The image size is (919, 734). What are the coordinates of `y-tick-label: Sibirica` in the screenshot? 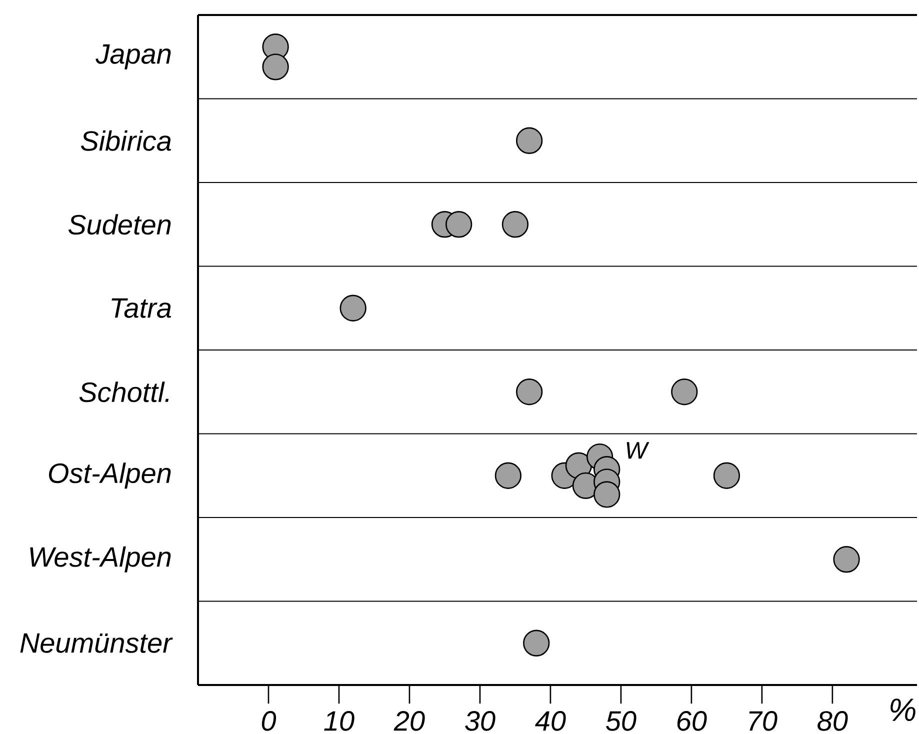 It's located at (125, 140).